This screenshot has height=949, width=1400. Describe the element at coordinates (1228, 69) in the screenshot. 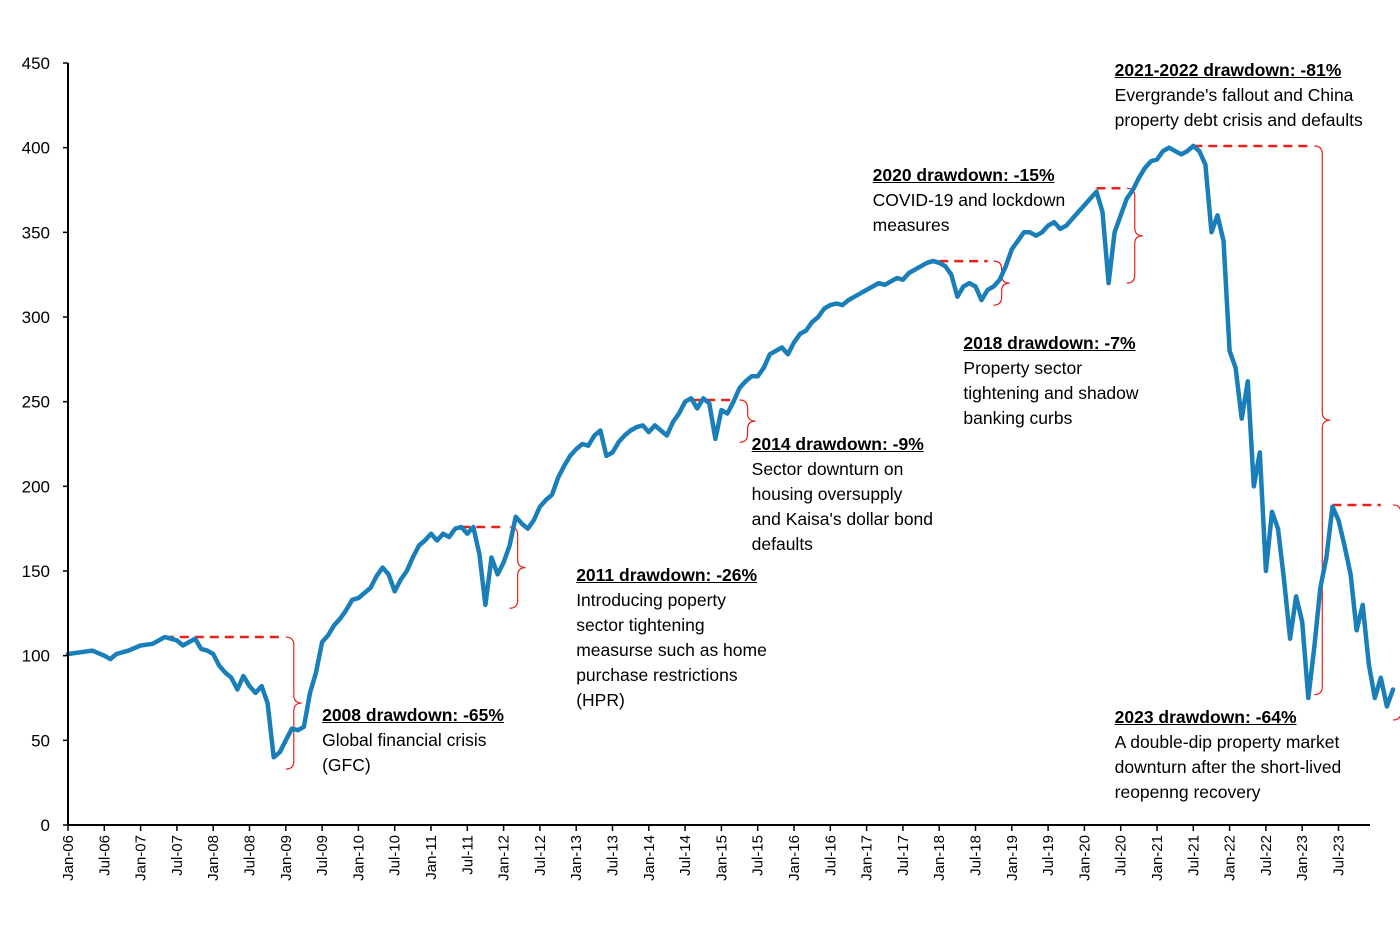

I see `annotation-title: 2021-2022 drawdown: -81%` at that location.